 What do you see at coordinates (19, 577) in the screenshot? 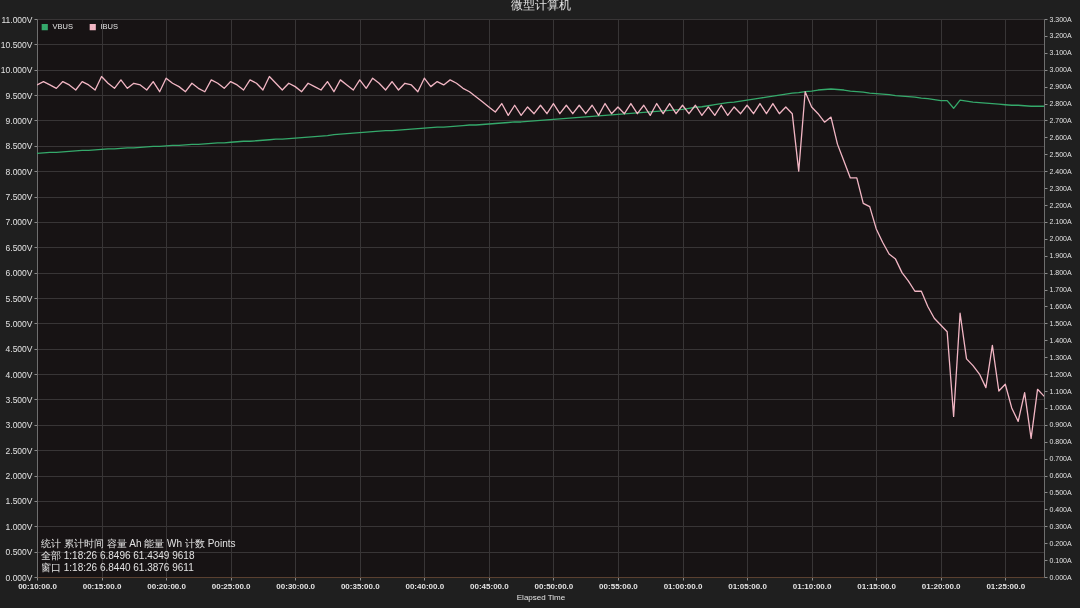
I see `y-tick-label: 0.000V` at bounding box center [19, 577].